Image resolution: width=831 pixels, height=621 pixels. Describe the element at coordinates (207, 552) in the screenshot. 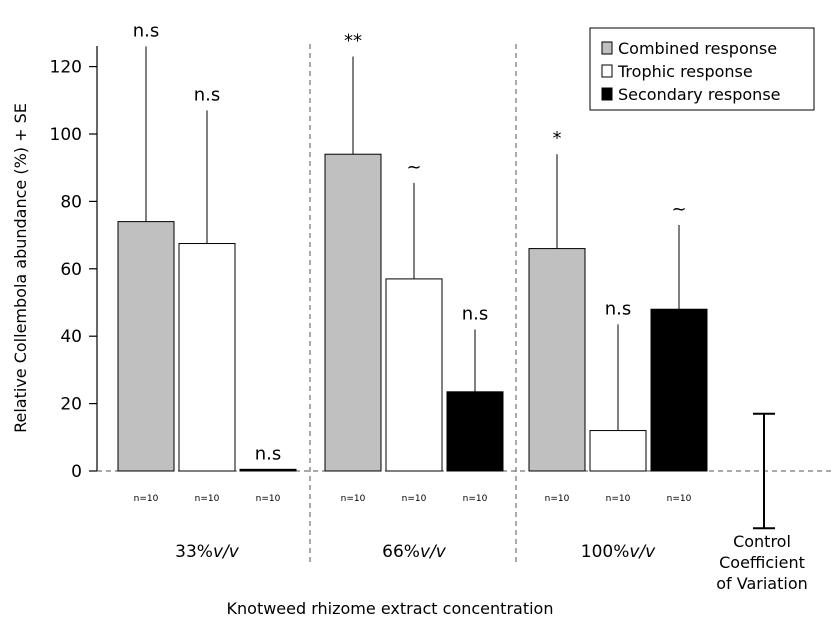

I see `category-label: 33%v/v` at that location.